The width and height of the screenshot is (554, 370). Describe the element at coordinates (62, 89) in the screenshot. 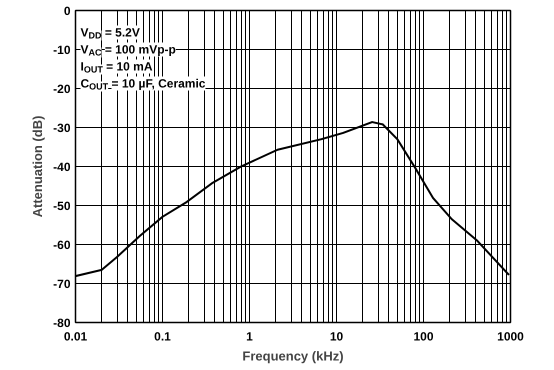

I see `y-tick-label: -20` at that location.